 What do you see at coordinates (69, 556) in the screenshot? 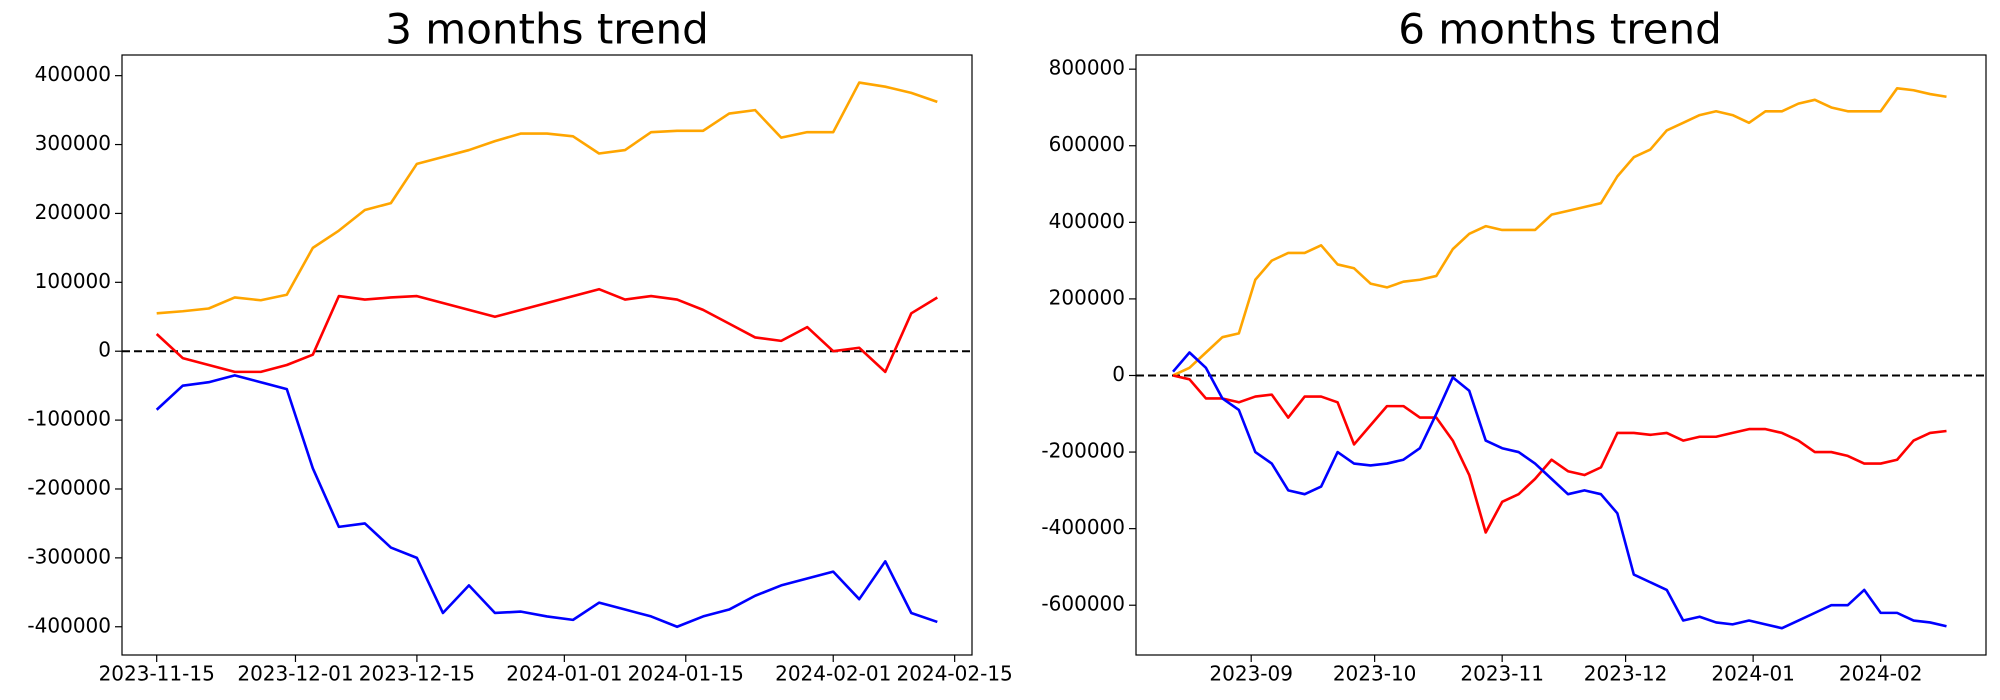
I see `y-tick-label: -300000` at bounding box center [69, 556].